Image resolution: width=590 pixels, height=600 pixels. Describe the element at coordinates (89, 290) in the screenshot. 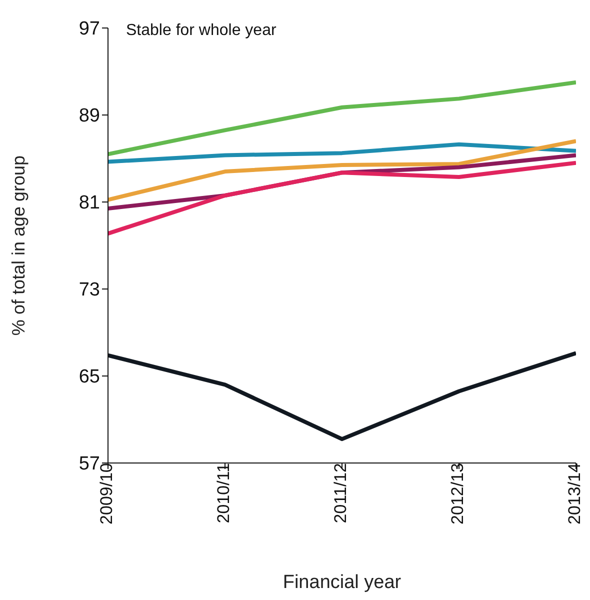

I see `y-tick-label: 73` at that location.